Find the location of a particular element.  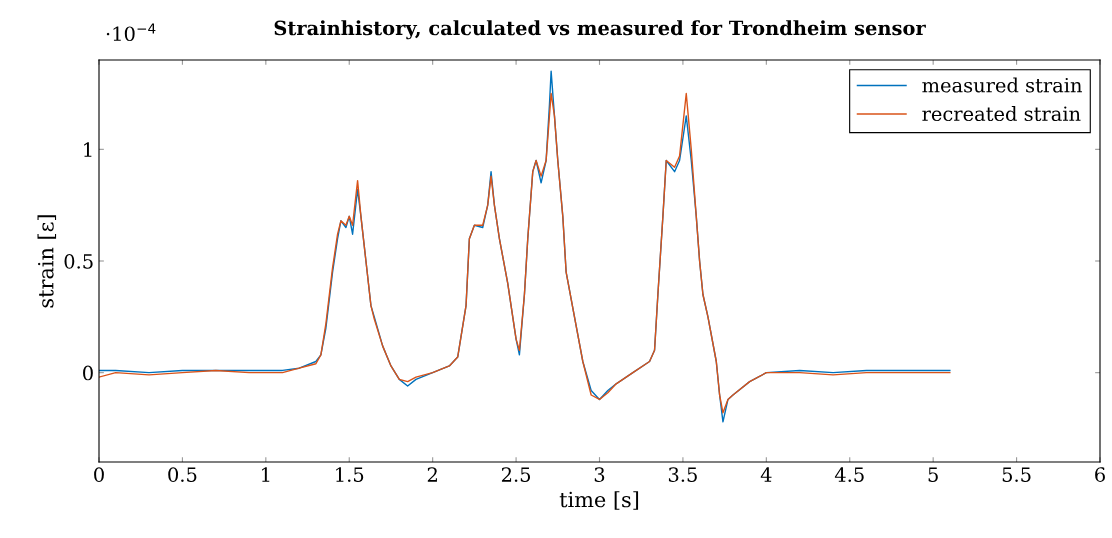

x-tick-label: 3 is located at coordinates (599, 474).